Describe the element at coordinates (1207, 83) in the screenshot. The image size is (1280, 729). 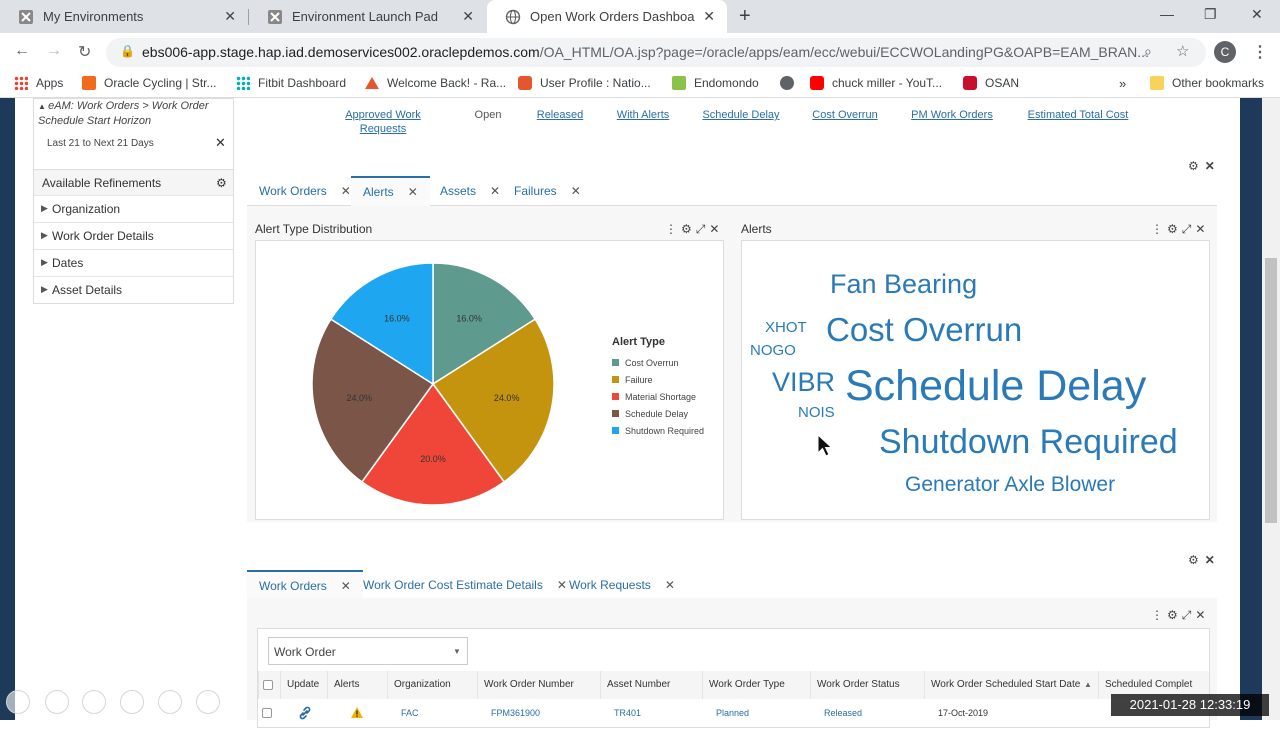
I see `other-bookmarks: Other bookmarks` at that location.